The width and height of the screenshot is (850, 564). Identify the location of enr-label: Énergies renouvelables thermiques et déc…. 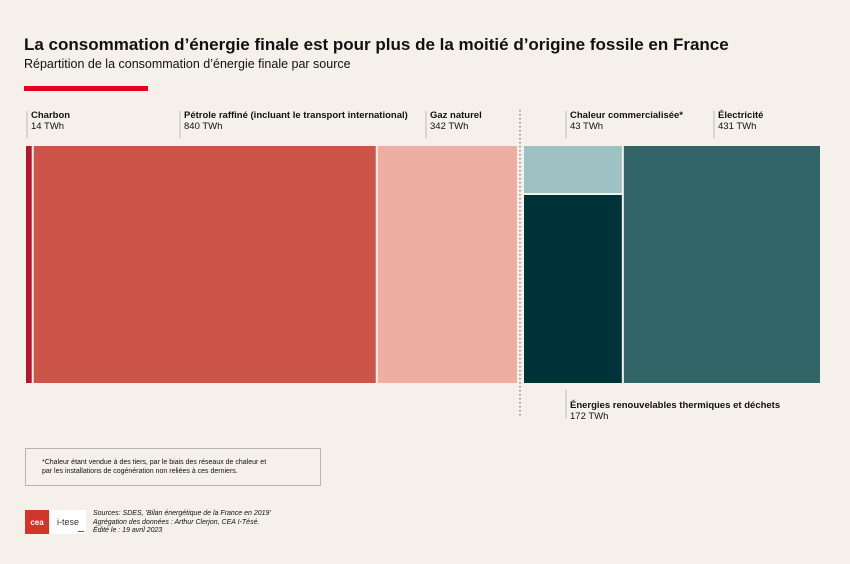
(675, 405).